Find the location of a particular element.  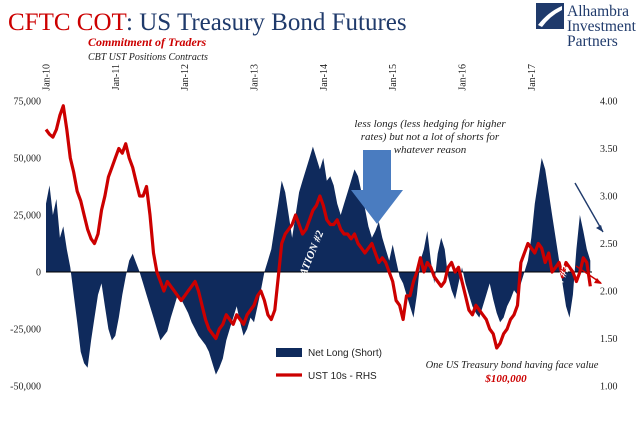

right-tick-label: 3.50 is located at coordinates (609, 149).